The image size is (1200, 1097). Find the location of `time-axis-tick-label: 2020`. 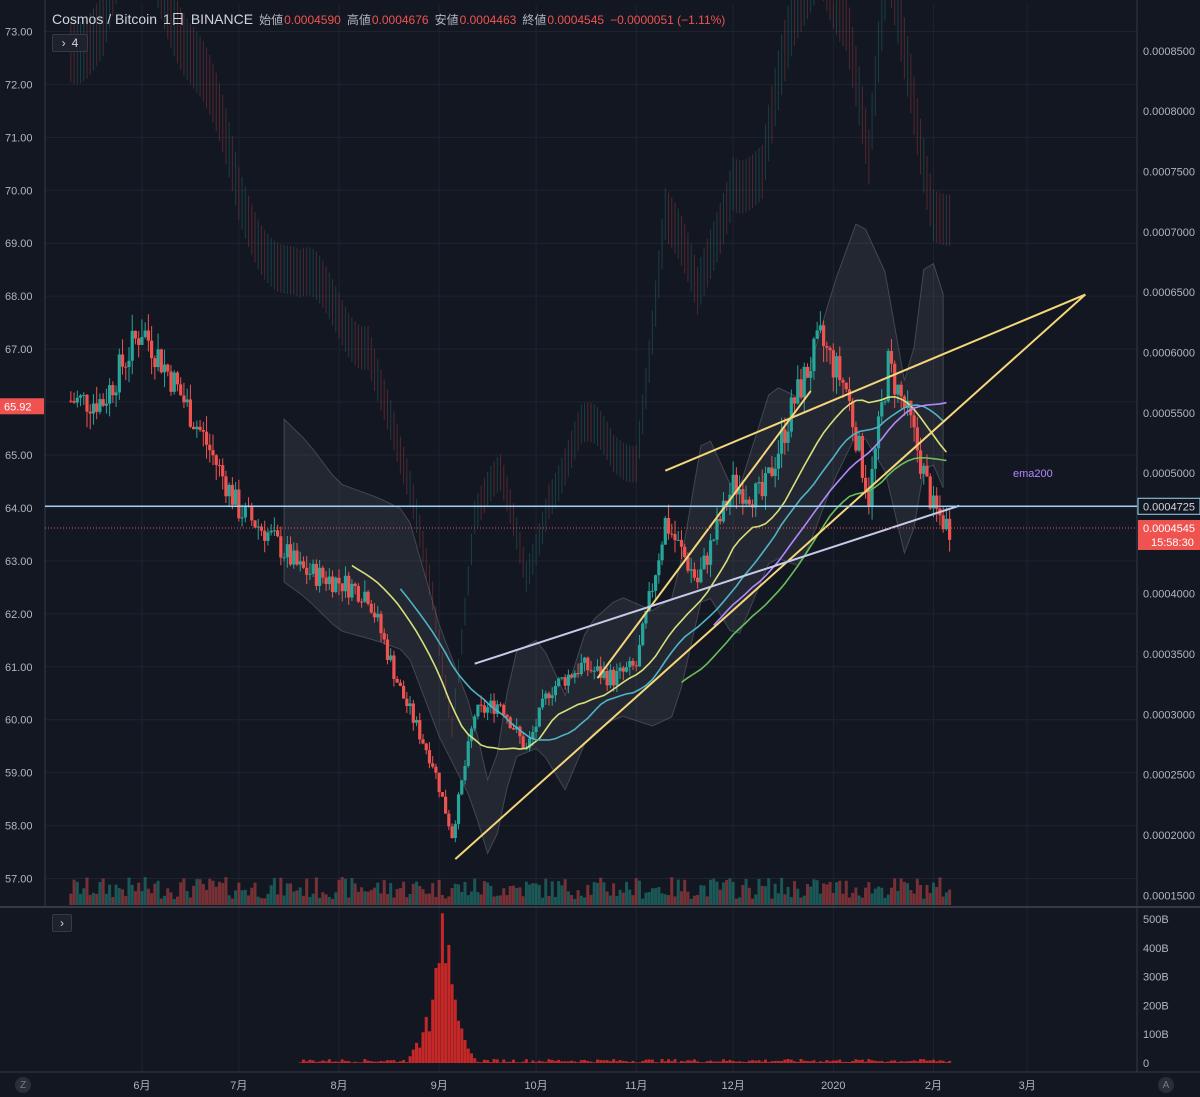

time-axis-tick-label: 2020 is located at coordinates (833, 1086).